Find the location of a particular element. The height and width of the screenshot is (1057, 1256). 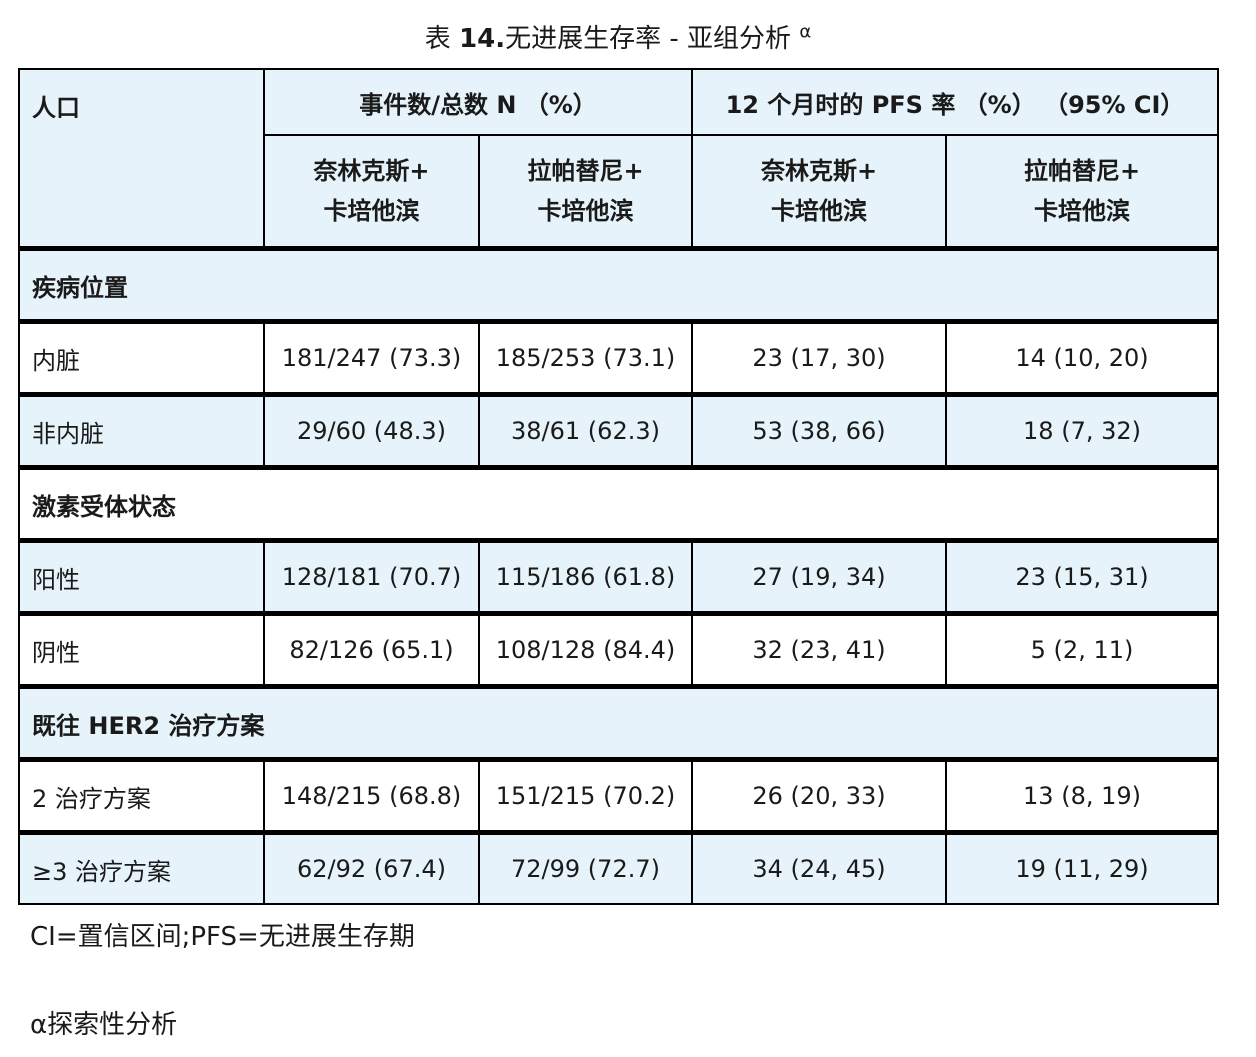

caption-prefix: 表 is located at coordinates (442, 39).